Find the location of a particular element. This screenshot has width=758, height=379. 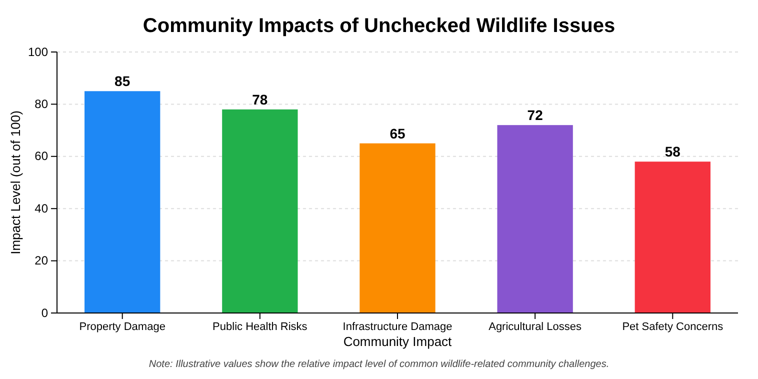

y-tick-label: 20 is located at coordinates (41, 261).